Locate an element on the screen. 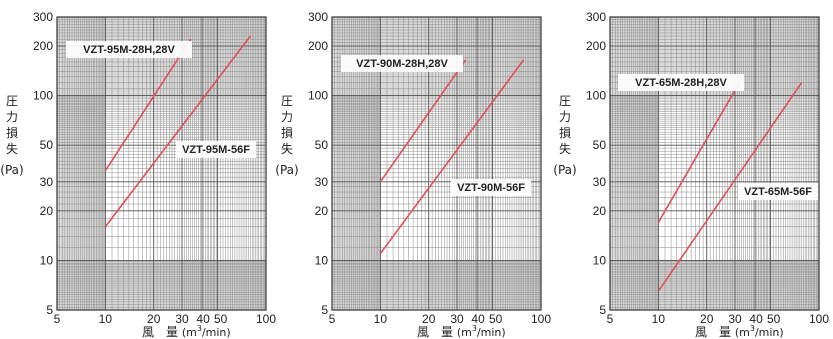  series-label: VZT-90M-28H,28V is located at coordinates (402, 64).